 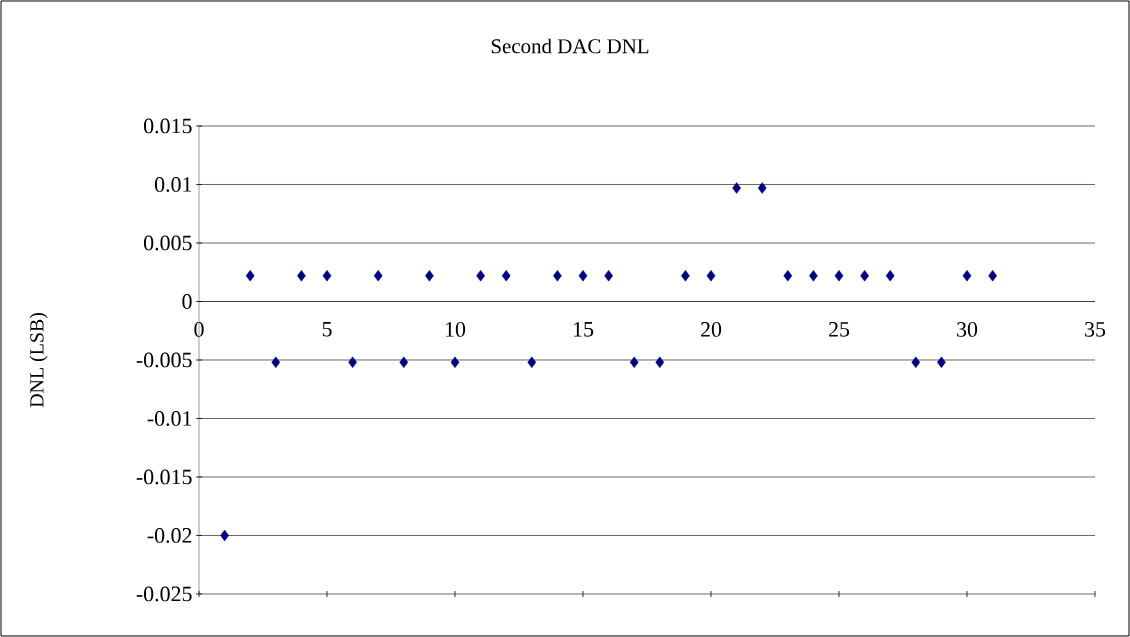 What do you see at coordinates (169, 535) in the screenshot?
I see `y-tick-label: -0.02` at bounding box center [169, 535].